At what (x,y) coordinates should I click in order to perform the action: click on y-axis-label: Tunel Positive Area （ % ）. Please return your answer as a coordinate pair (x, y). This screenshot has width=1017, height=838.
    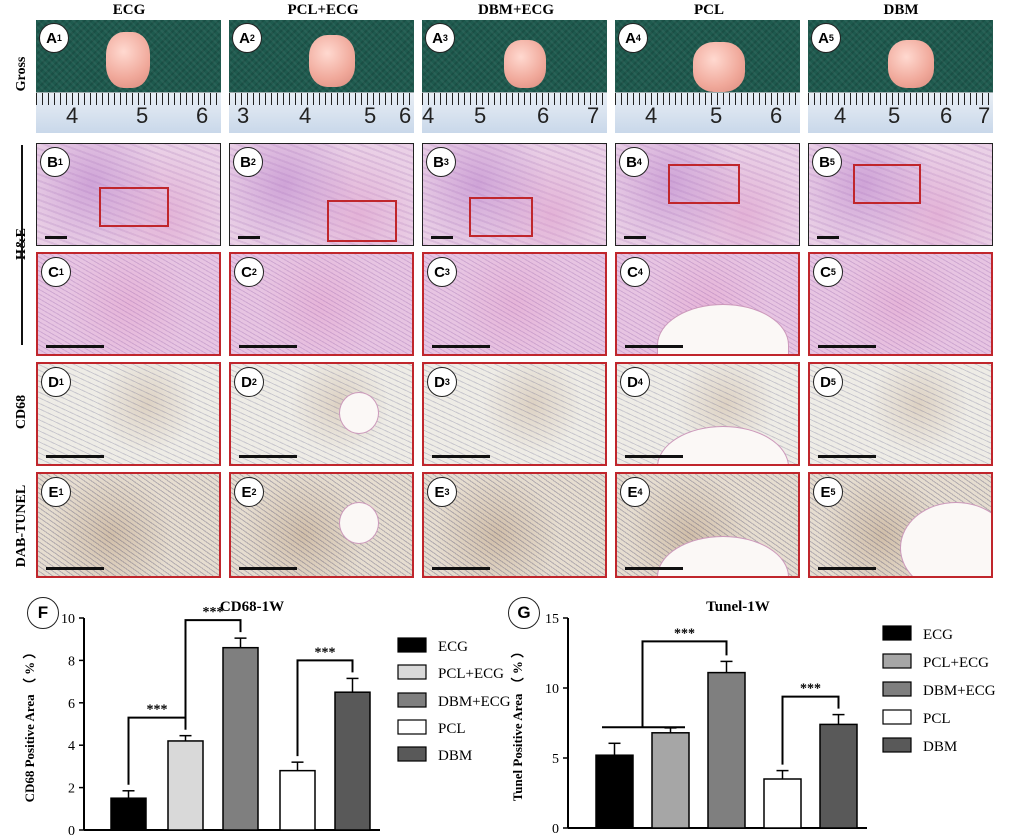
    Looking at the image, I should click on (517, 723).